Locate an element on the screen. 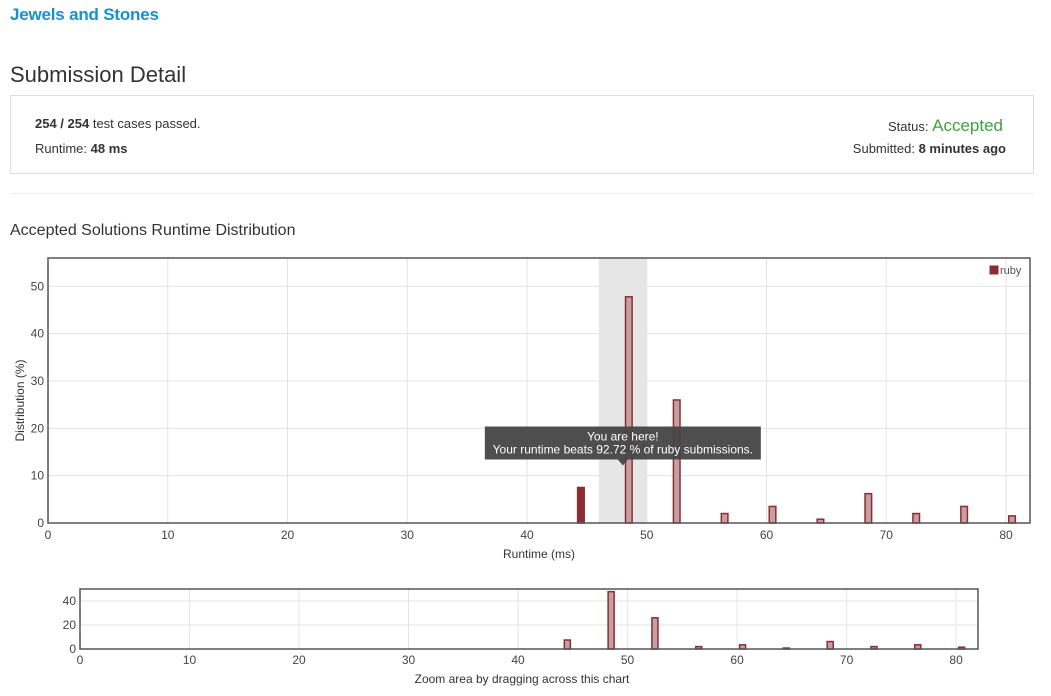 Image resolution: width=1051 pixels, height=696 pixels. submitted-value: 8 minutes ago is located at coordinates (962, 148).